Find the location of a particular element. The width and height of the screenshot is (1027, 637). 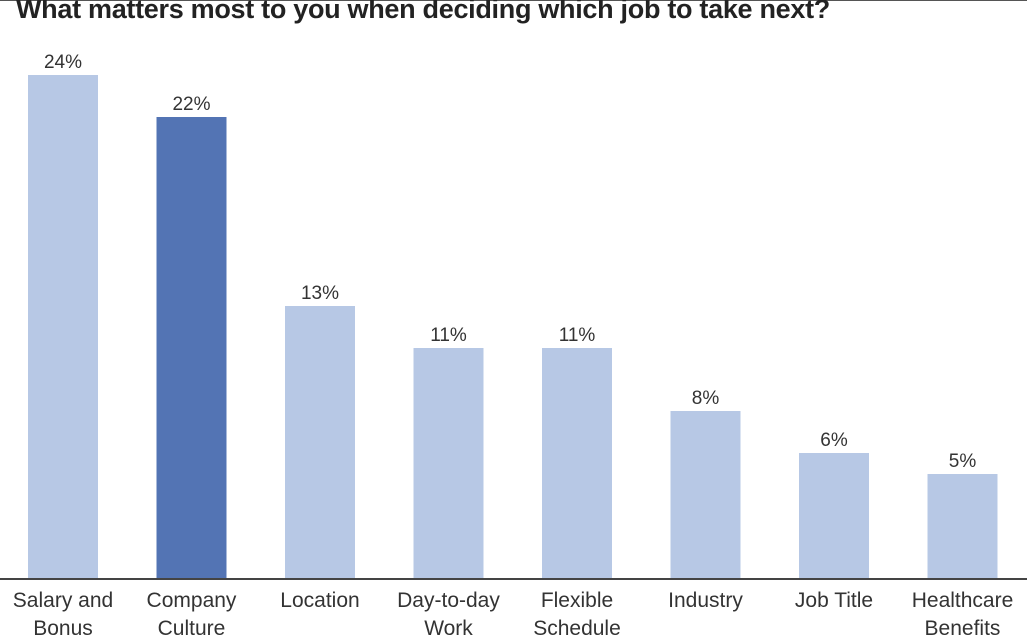

category-label-7-1: Benefits is located at coordinates (963, 627).